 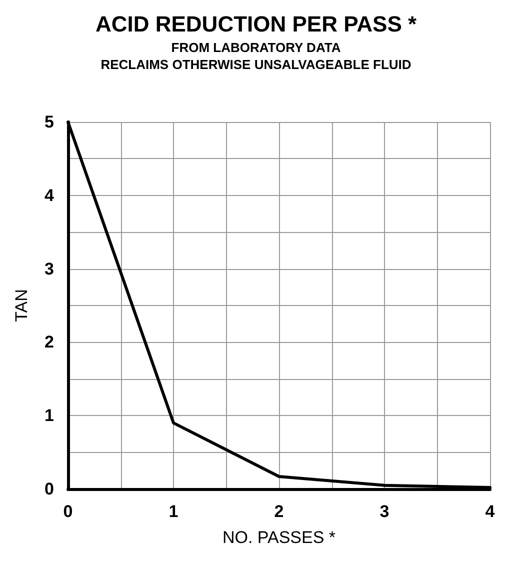 What do you see at coordinates (279, 537) in the screenshot?
I see `x-axis-title: NO. PASSES *` at bounding box center [279, 537].